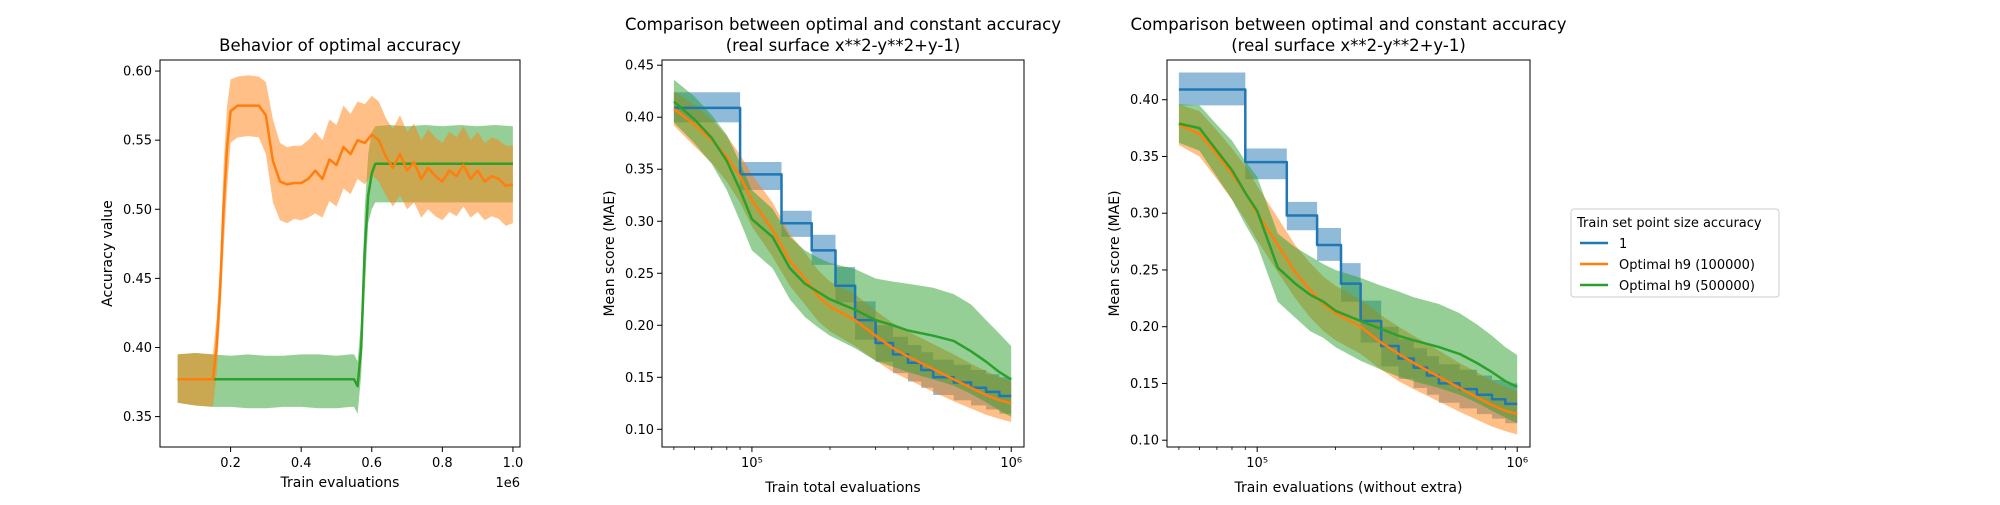 This screenshot has height=505, width=2000. Describe the element at coordinates (108, 253) in the screenshot. I see `y-axis-label: Accuracy value` at that location.